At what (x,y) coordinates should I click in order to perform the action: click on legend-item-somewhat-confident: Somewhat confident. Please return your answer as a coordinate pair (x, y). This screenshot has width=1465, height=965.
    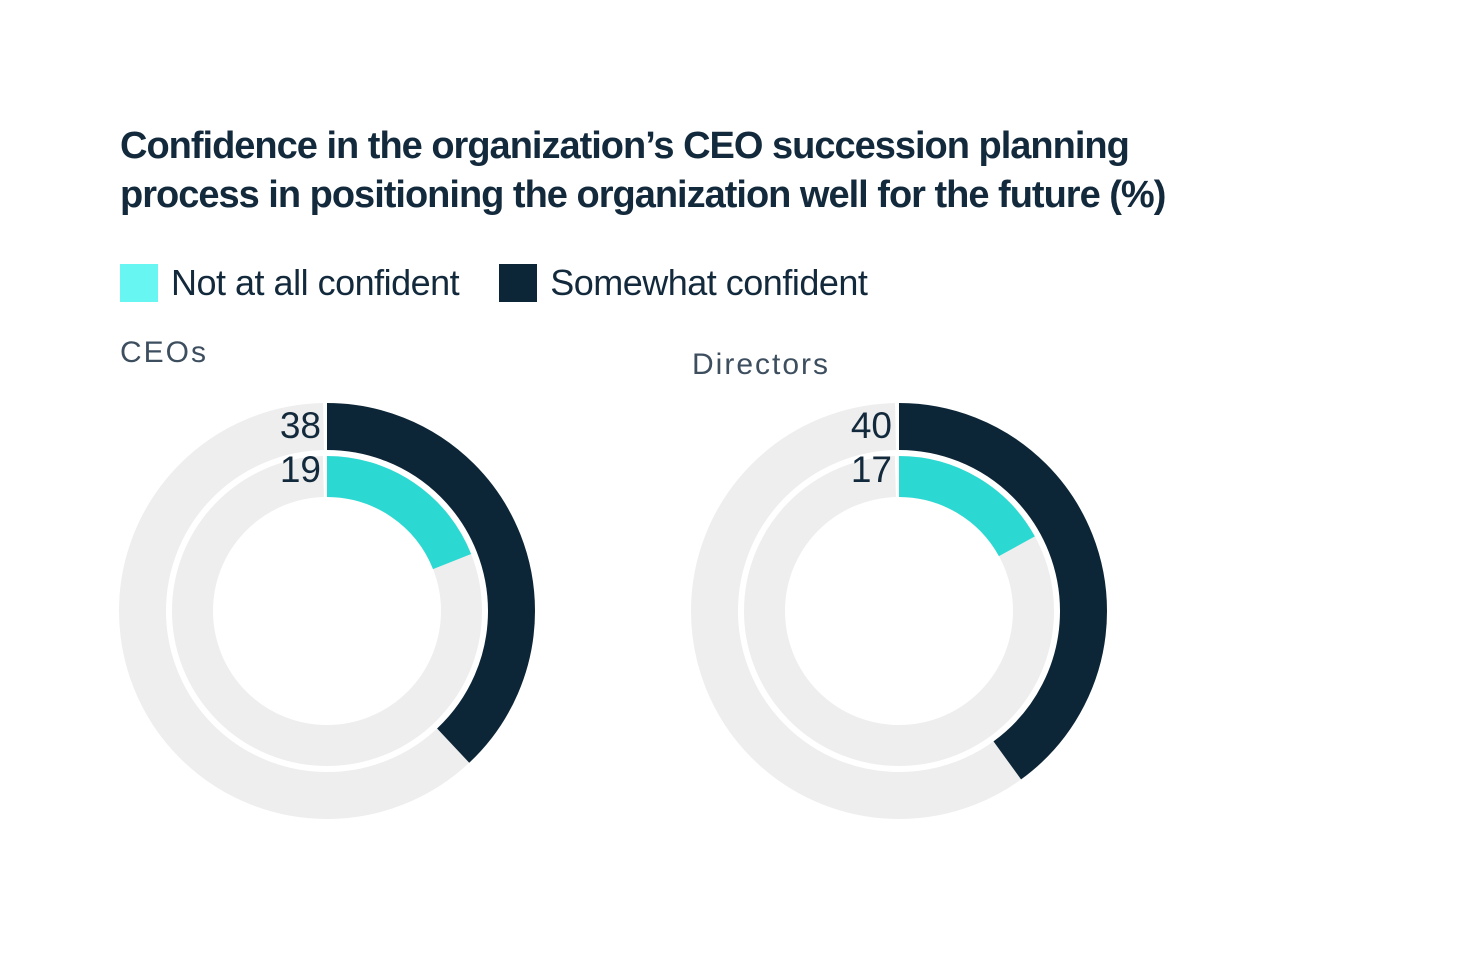
    Looking at the image, I should click on (683, 283).